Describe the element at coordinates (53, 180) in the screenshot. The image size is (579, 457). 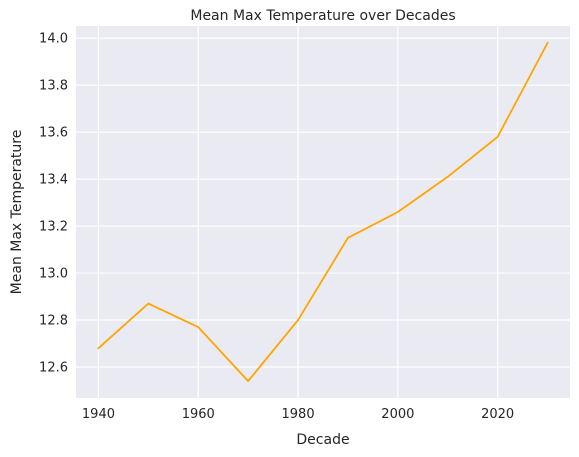
I see `y-tick-label: 13.4` at that location.